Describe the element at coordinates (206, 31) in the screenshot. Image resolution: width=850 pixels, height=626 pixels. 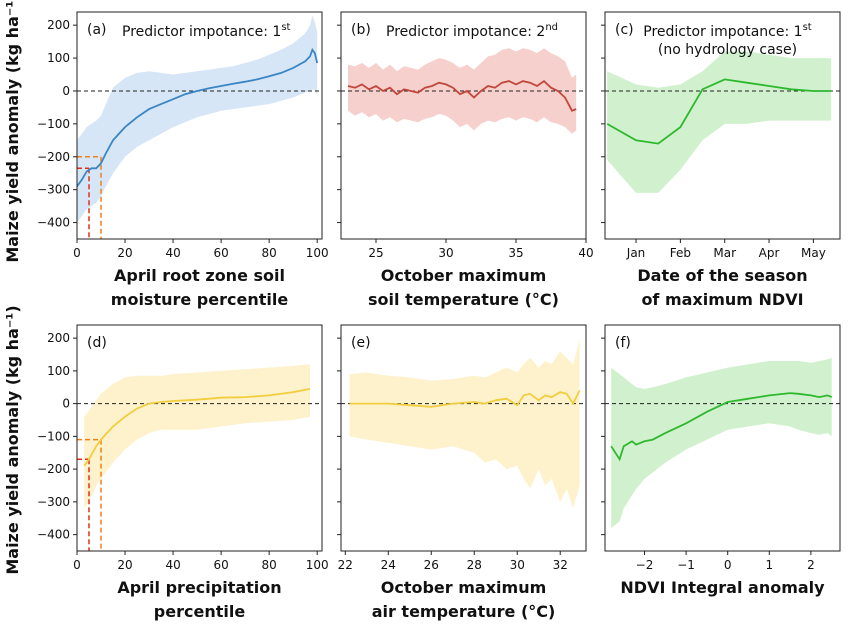
I see `importance-annotation: Predictor impotance: 1st` at that location.